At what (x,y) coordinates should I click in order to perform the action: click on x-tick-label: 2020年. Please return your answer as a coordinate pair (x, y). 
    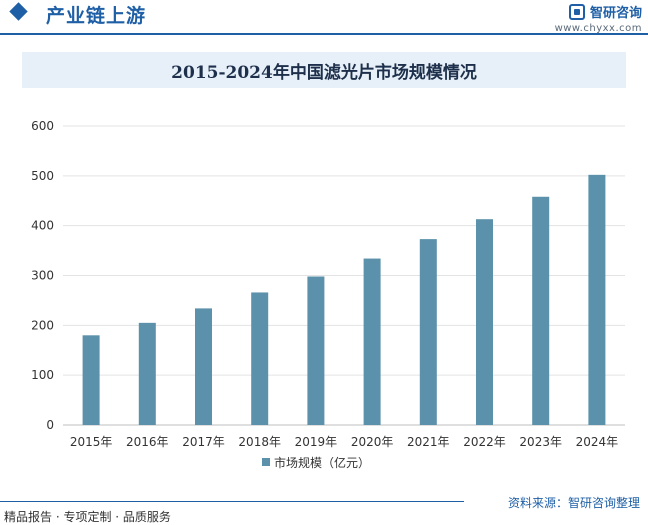
    Looking at the image, I should click on (372, 442).